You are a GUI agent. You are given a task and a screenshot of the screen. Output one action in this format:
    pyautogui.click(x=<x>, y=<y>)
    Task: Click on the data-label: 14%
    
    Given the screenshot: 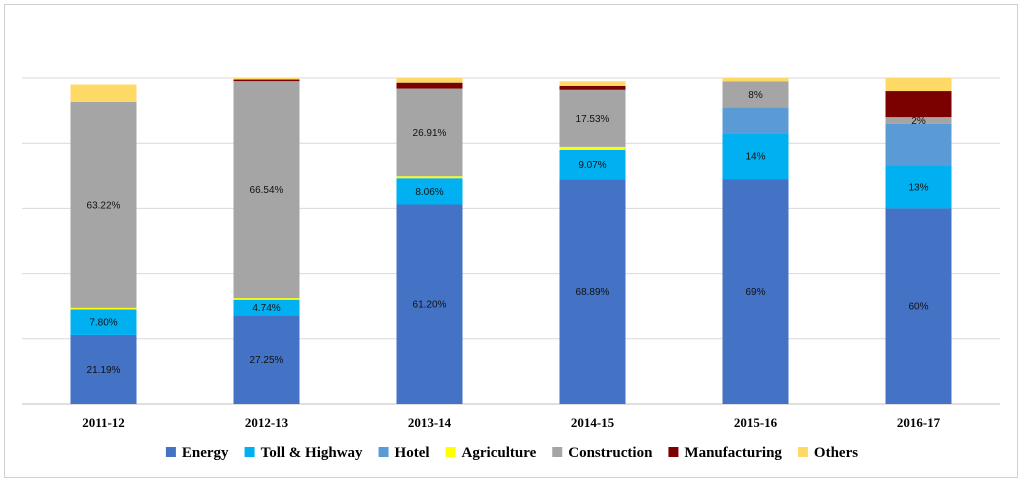 What is the action you would take?
    pyautogui.click(x=755, y=157)
    